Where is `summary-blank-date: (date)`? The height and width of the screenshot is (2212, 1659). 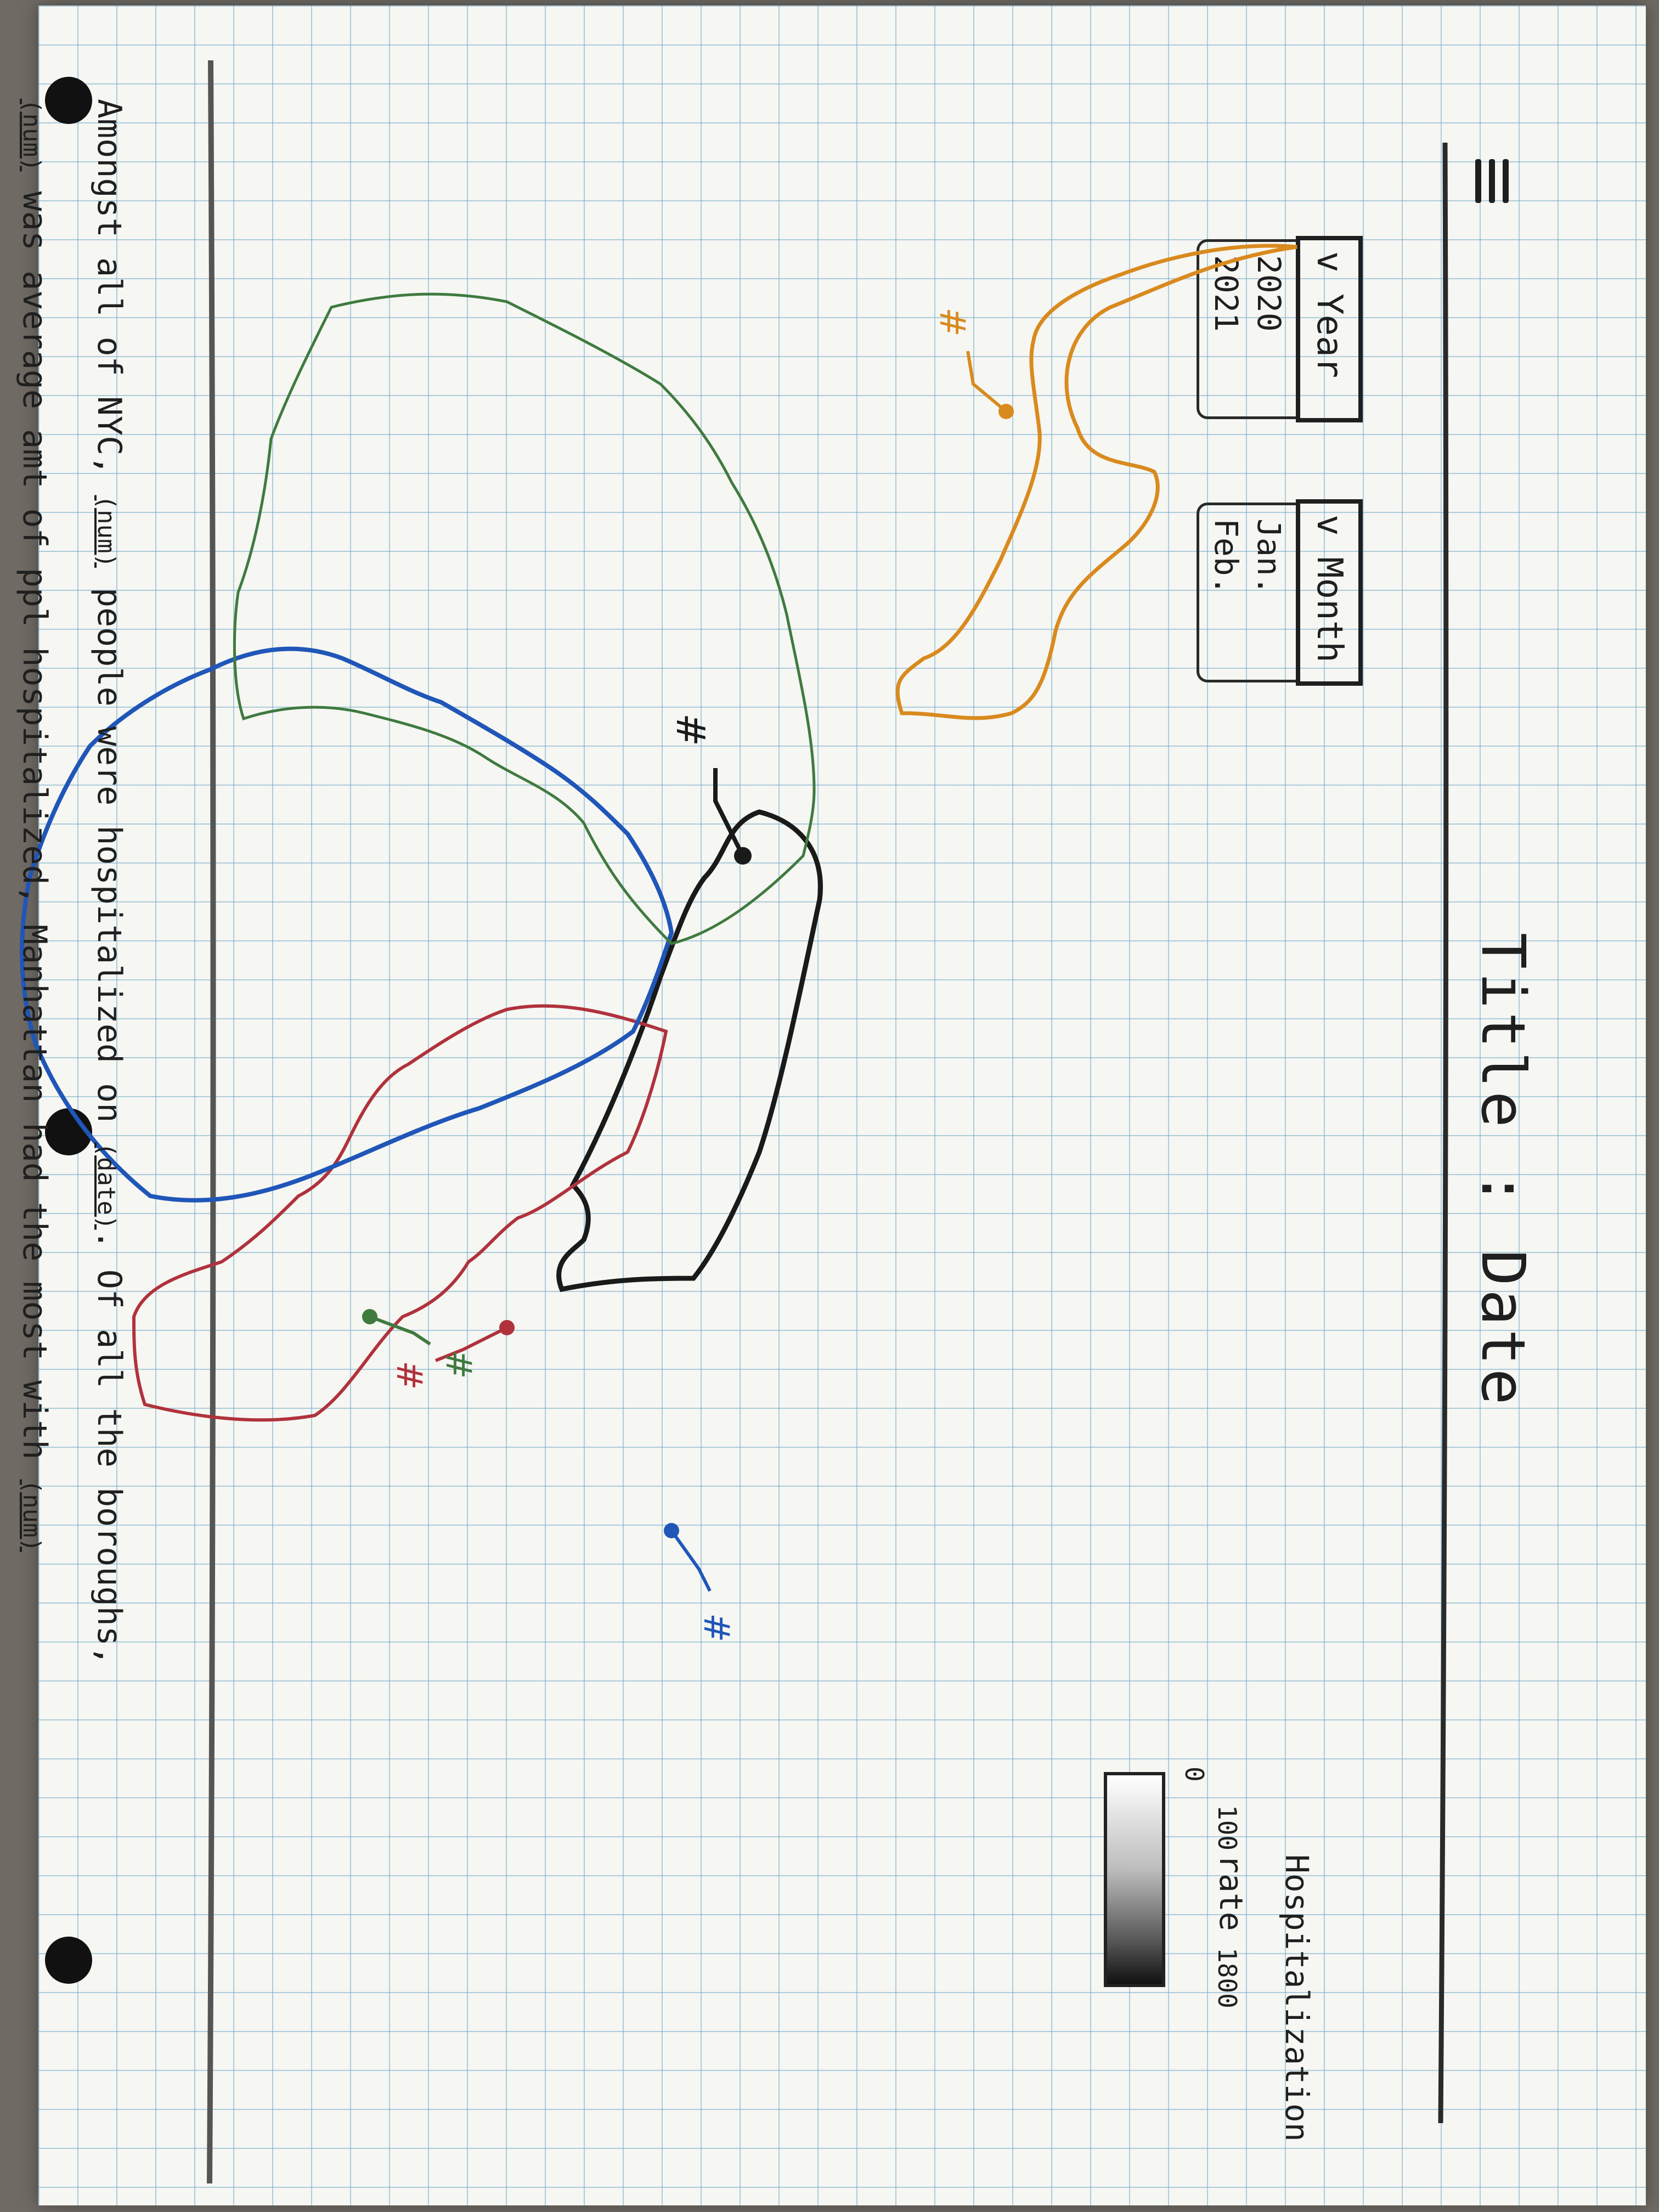
summary-blank-date: (date) is located at coordinates (106, 1186).